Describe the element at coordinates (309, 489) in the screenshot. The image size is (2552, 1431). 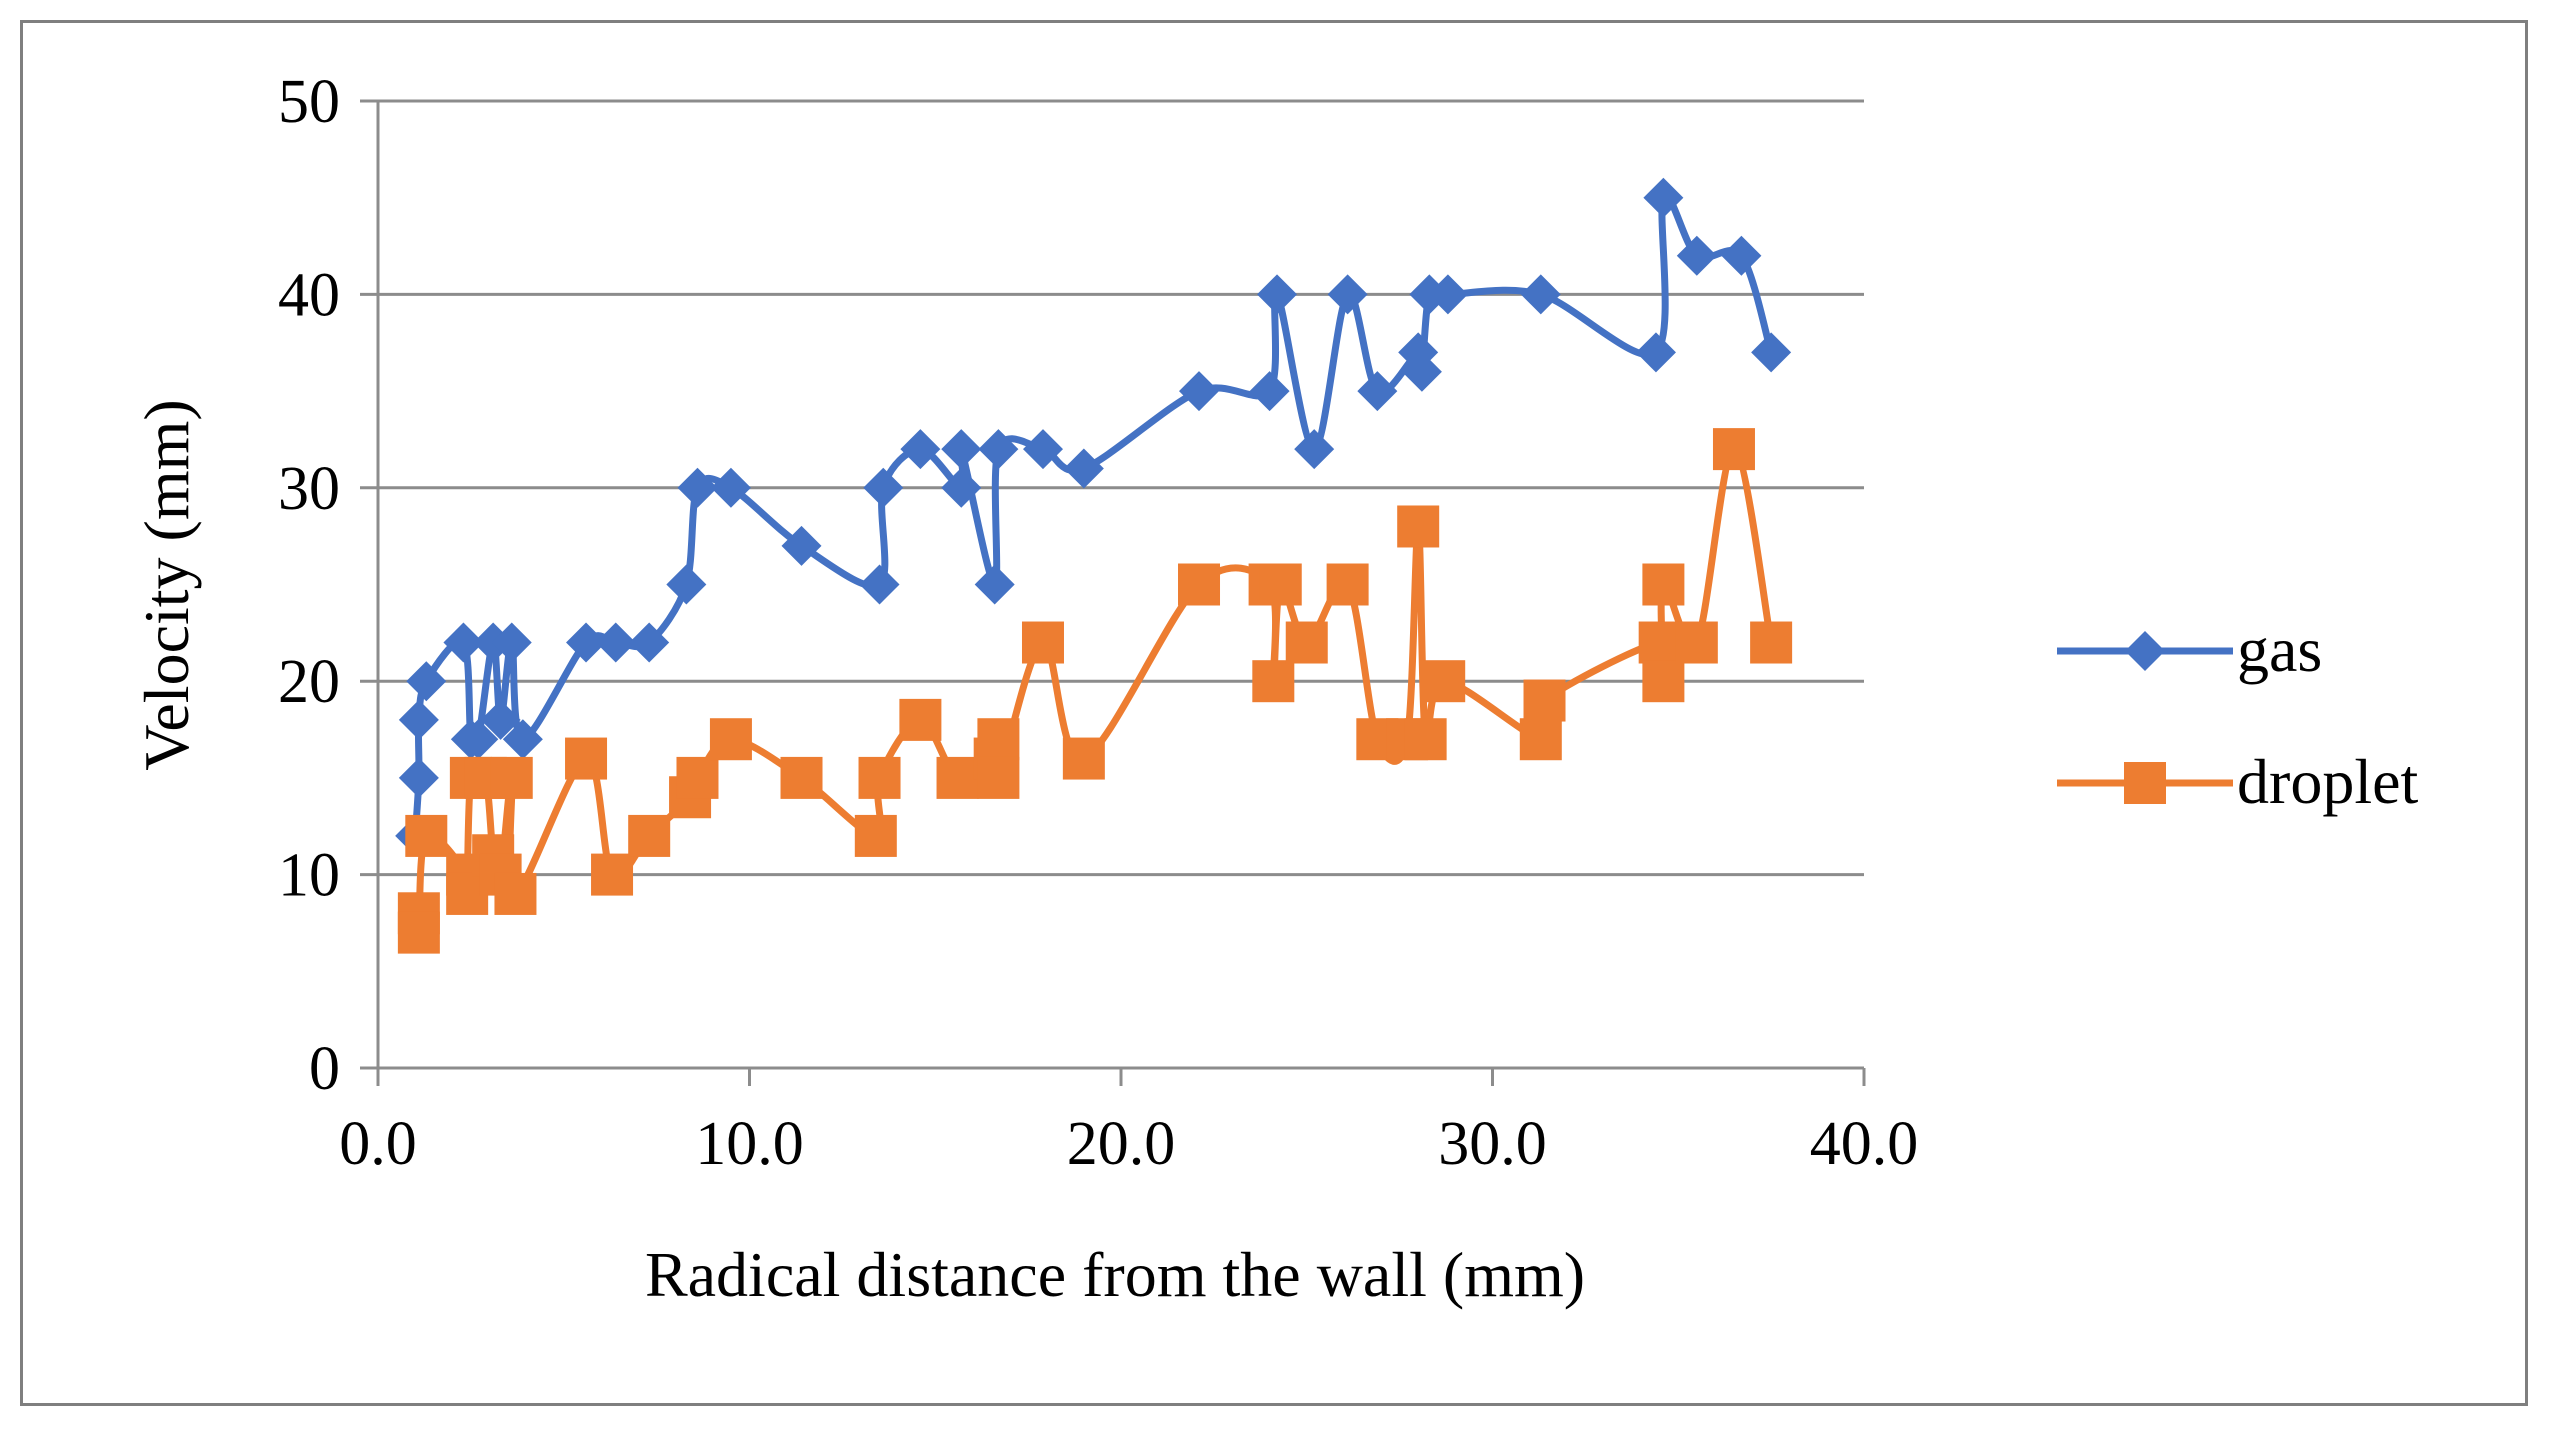
I see `y-tick-label-3: 30` at that location.